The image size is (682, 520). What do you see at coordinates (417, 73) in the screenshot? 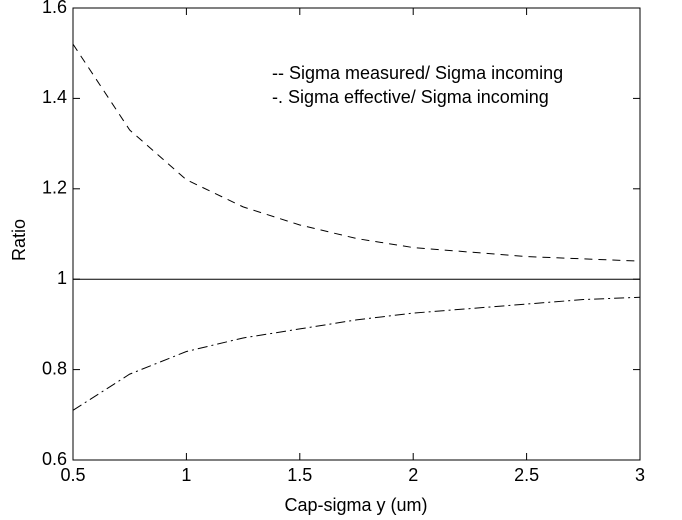
I see `legend-entry: -- Sigma measured/ Sigma incoming` at bounding box center [417, 73].